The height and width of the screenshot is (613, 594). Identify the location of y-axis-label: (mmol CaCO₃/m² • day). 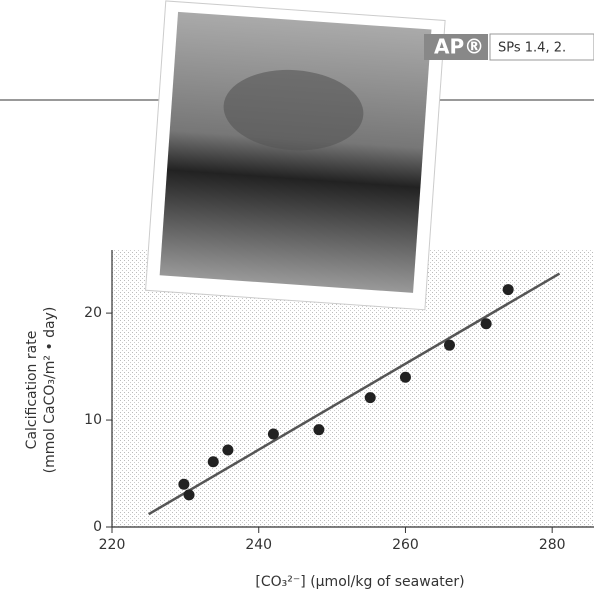
(50, 390).